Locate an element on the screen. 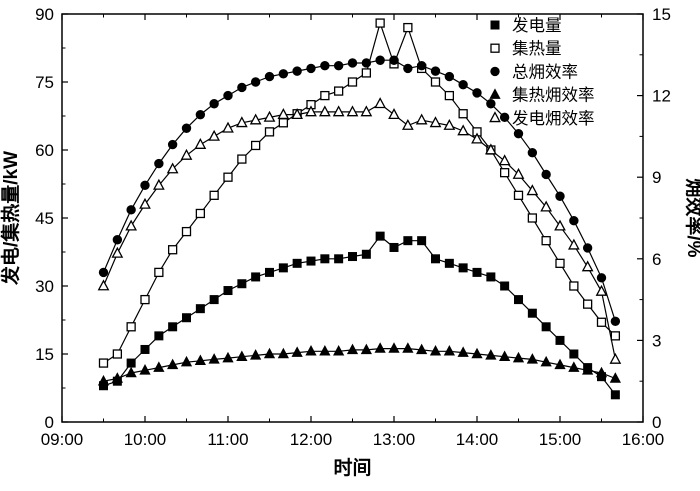 Image resolution: width=700 pixels, height=491 pixels. x-tick-label: 14:00 is located at coordinates (477, 439).